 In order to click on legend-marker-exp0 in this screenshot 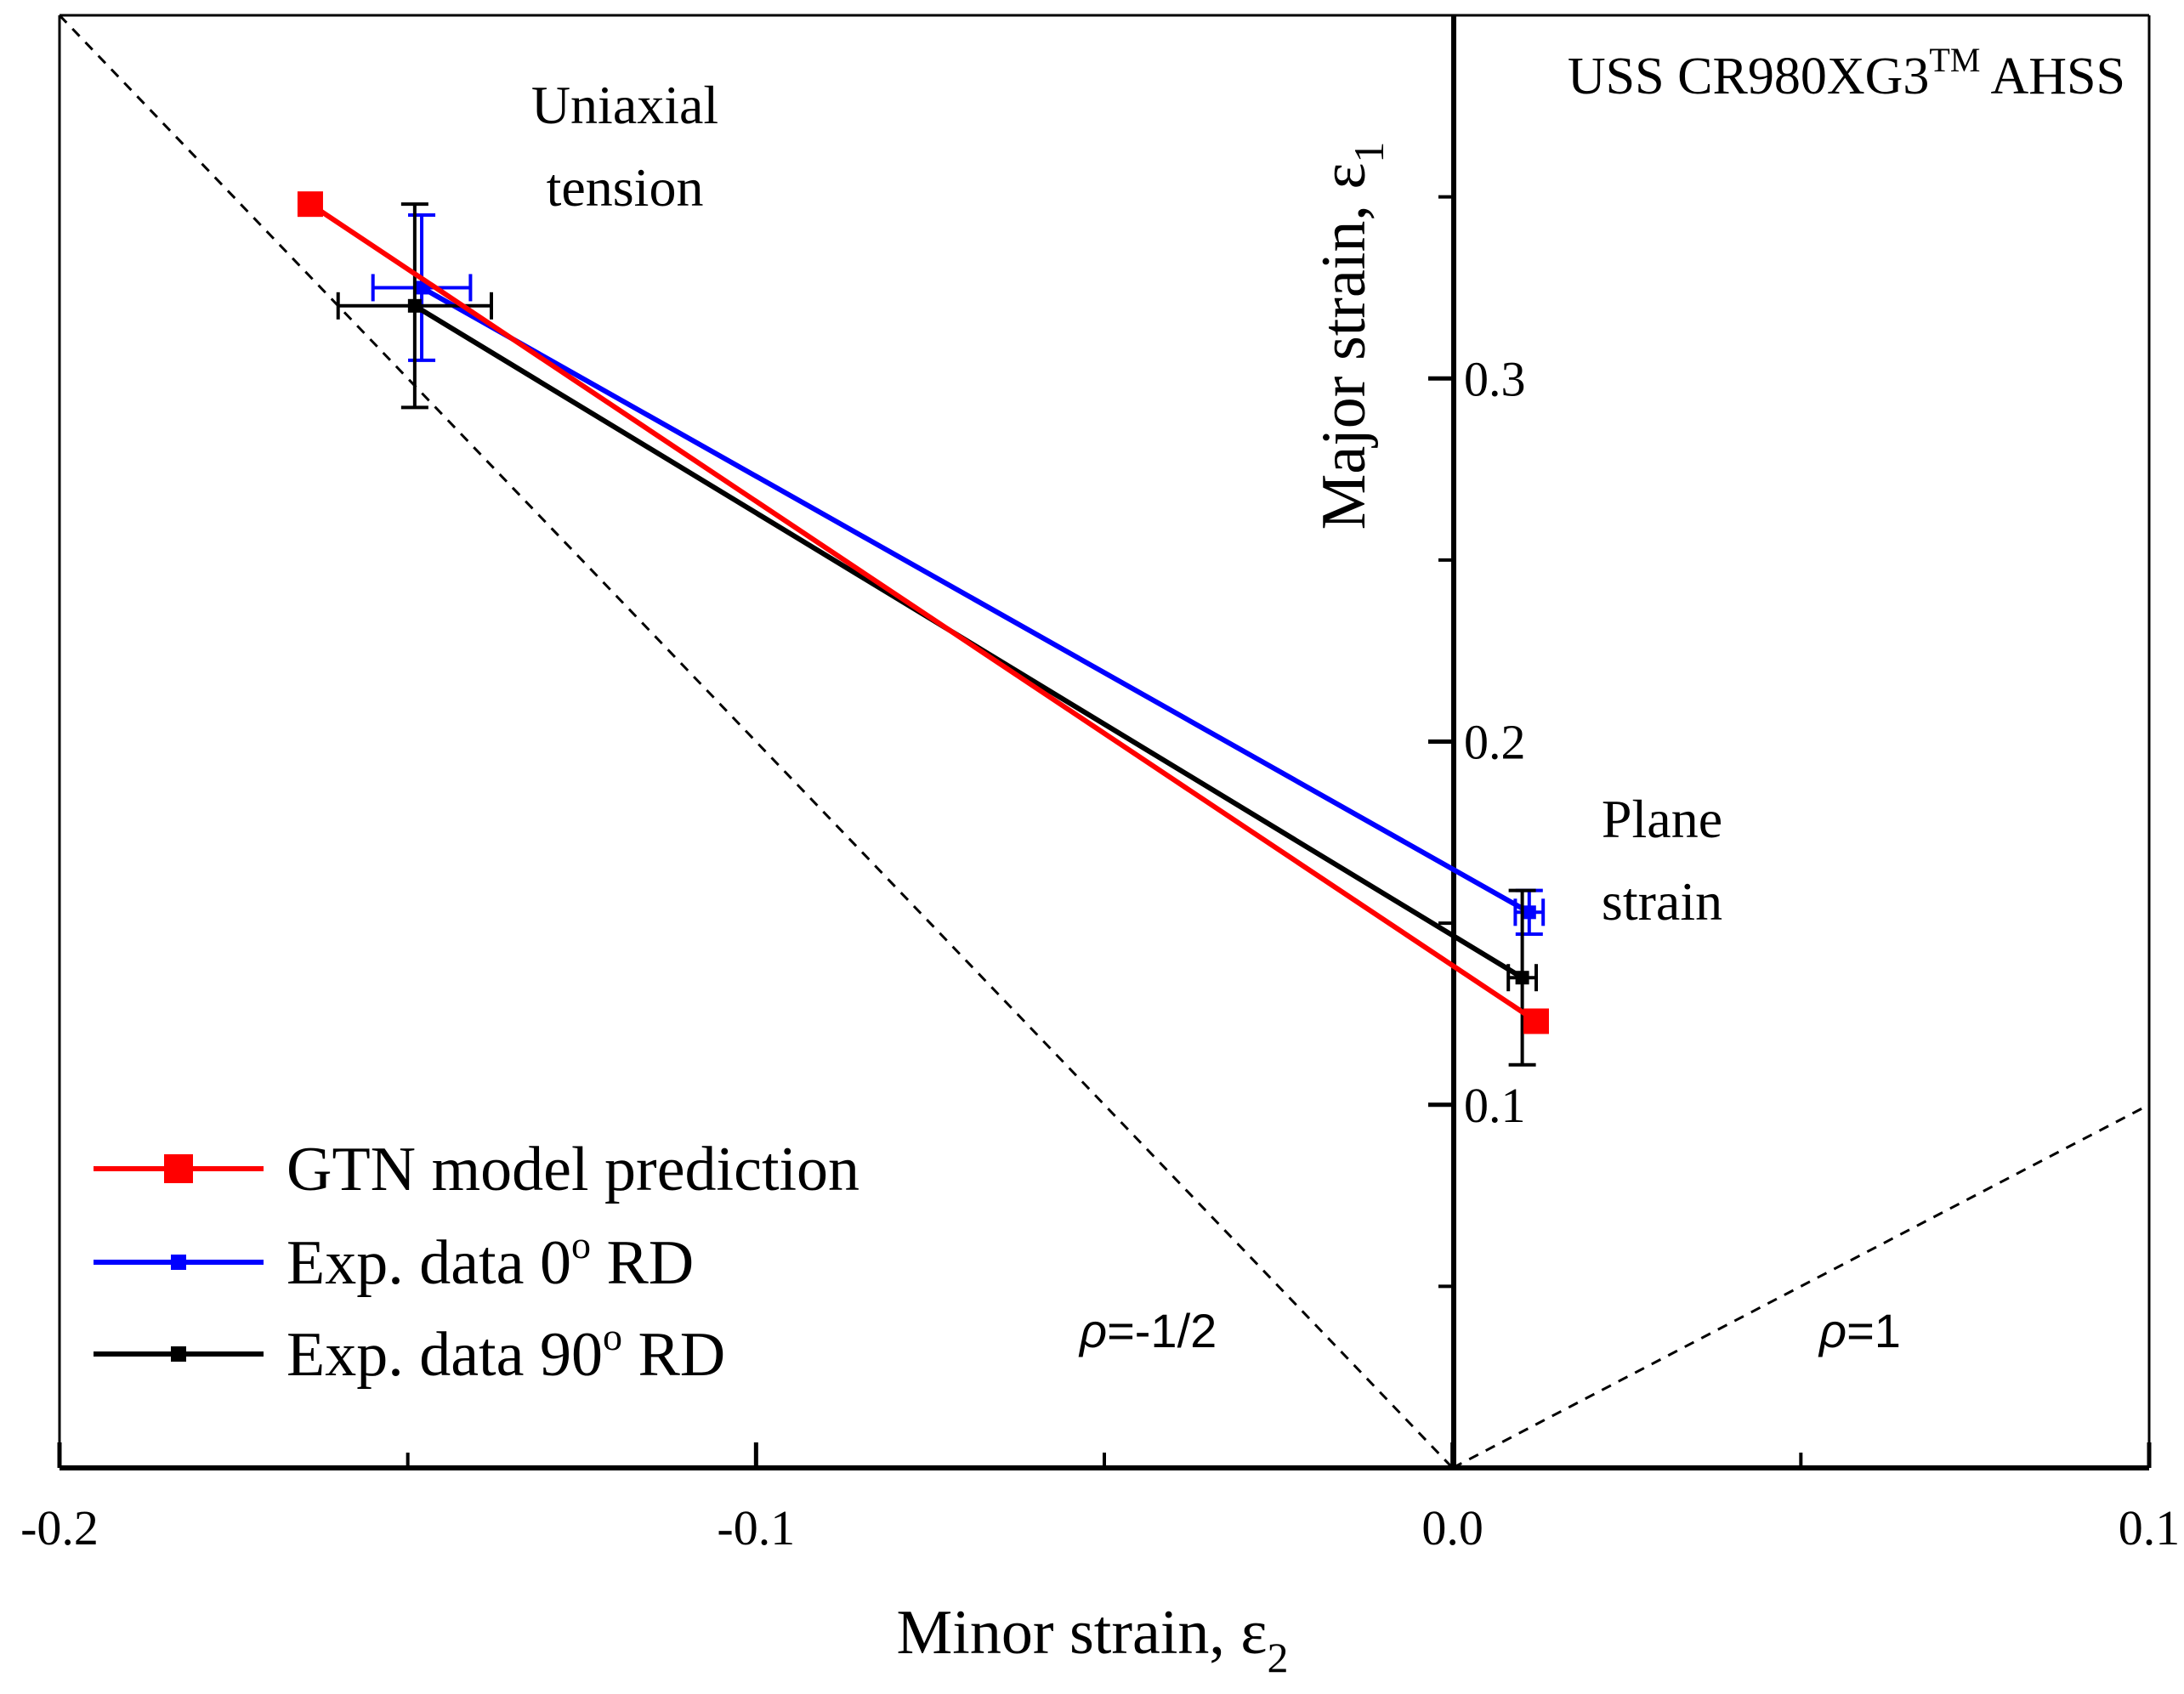, I will do `click(178, 1263)`.